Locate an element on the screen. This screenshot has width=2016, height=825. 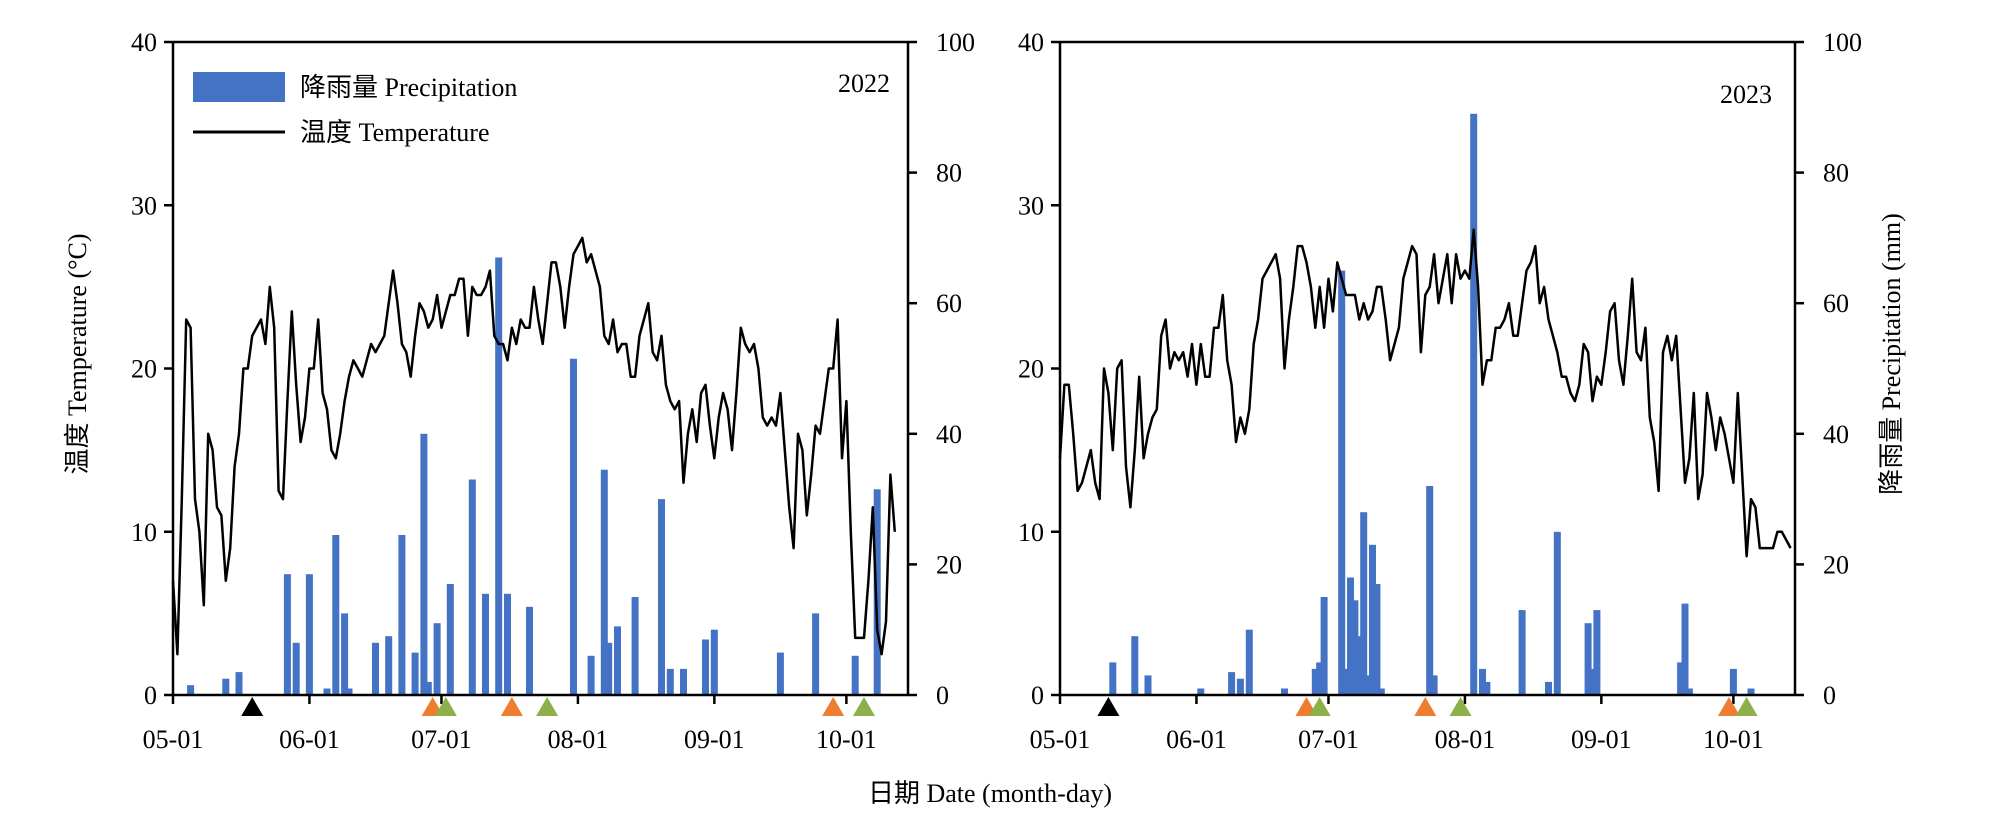
legend-precip-label: 降雨量 Precipitation is located at coordinates (408, 87).